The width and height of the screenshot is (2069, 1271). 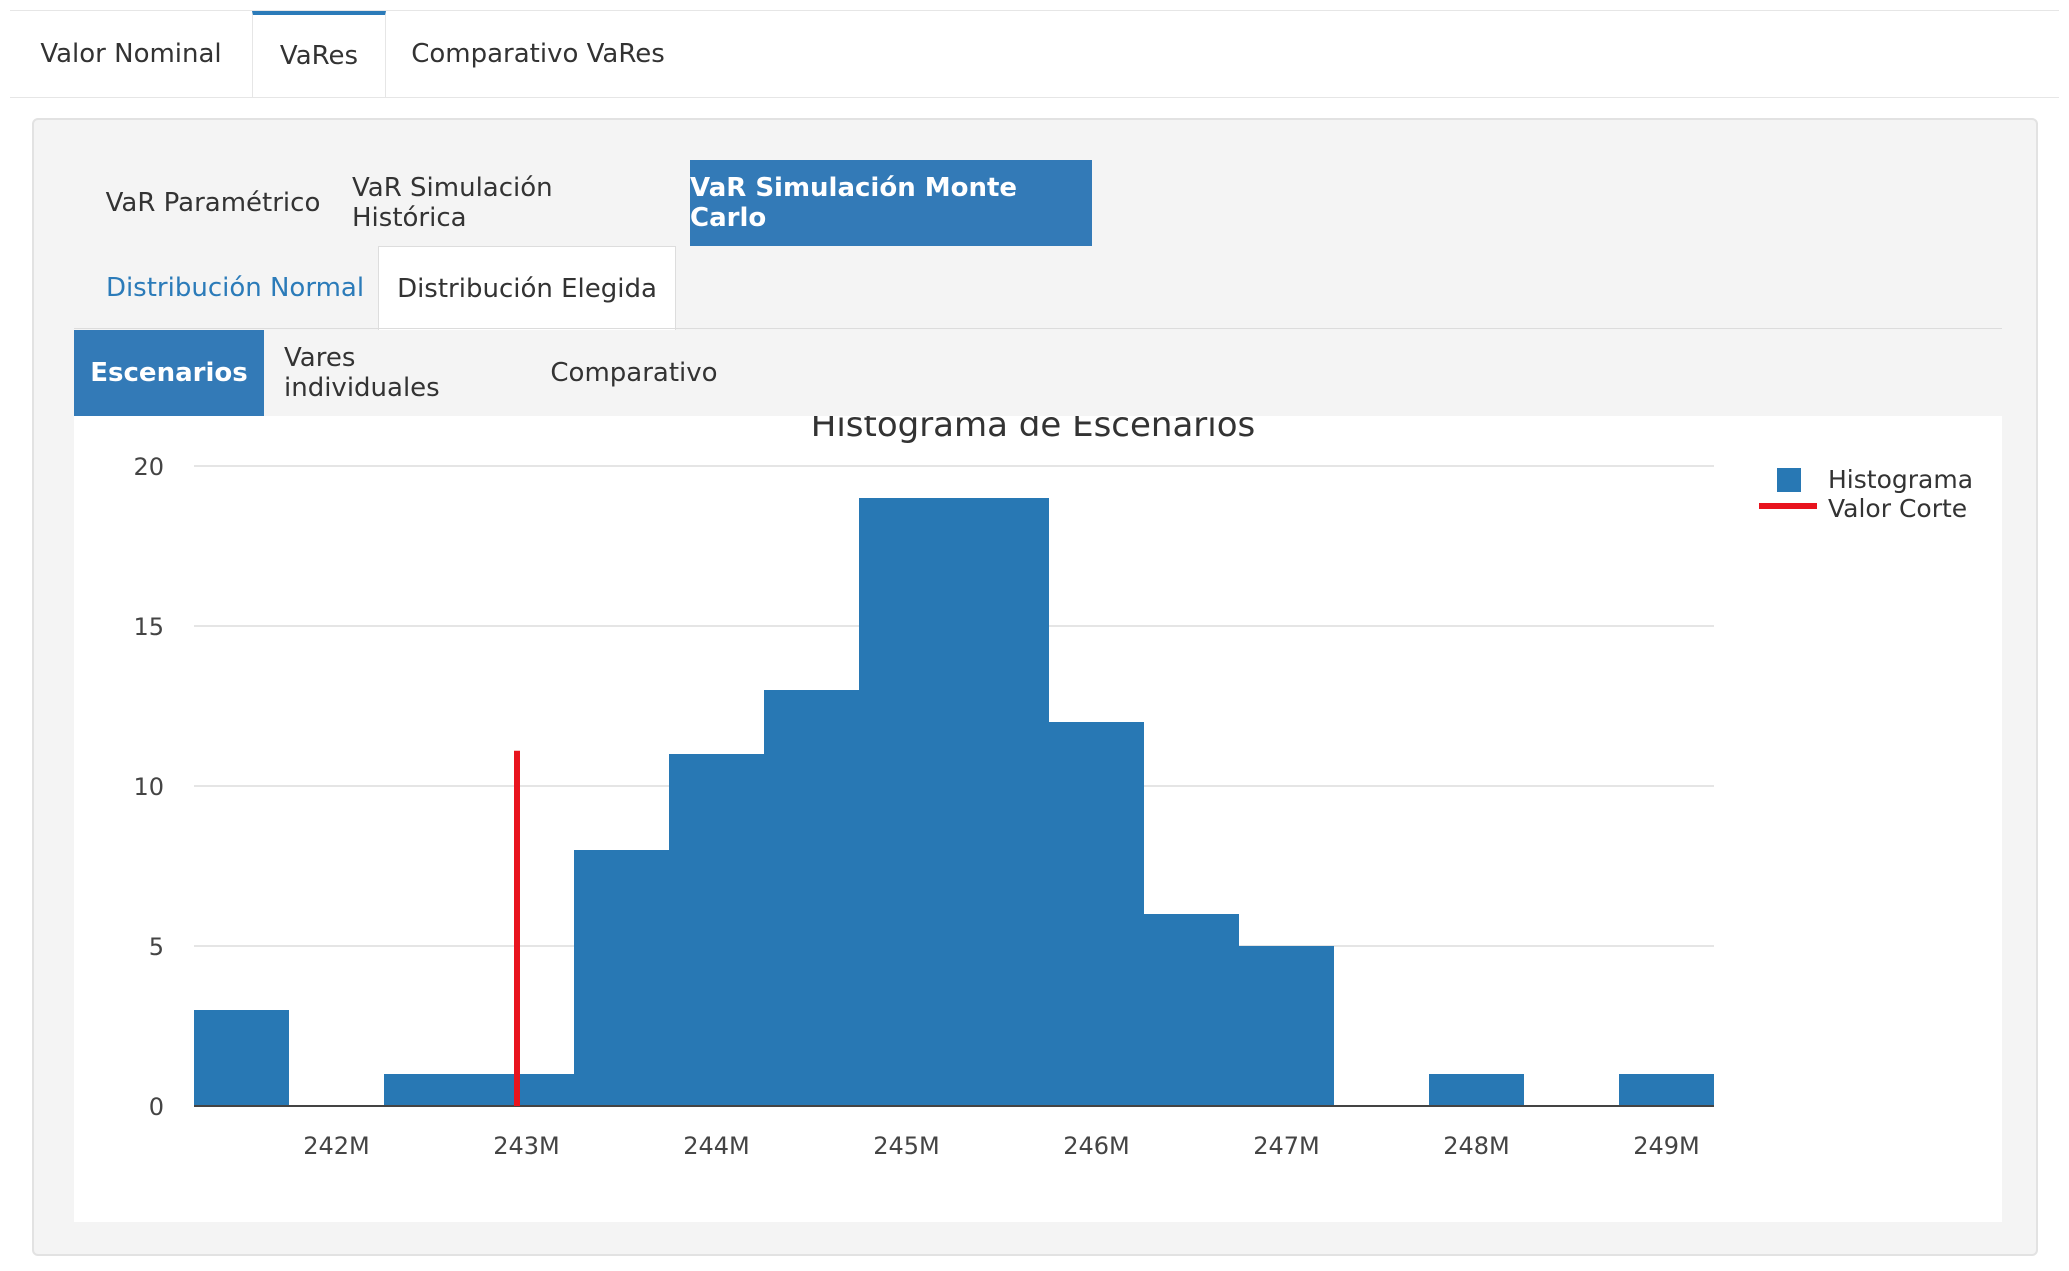 I want to click on y-axis-ticks: 0 5 10 15 20, so click(x=148, y=787).